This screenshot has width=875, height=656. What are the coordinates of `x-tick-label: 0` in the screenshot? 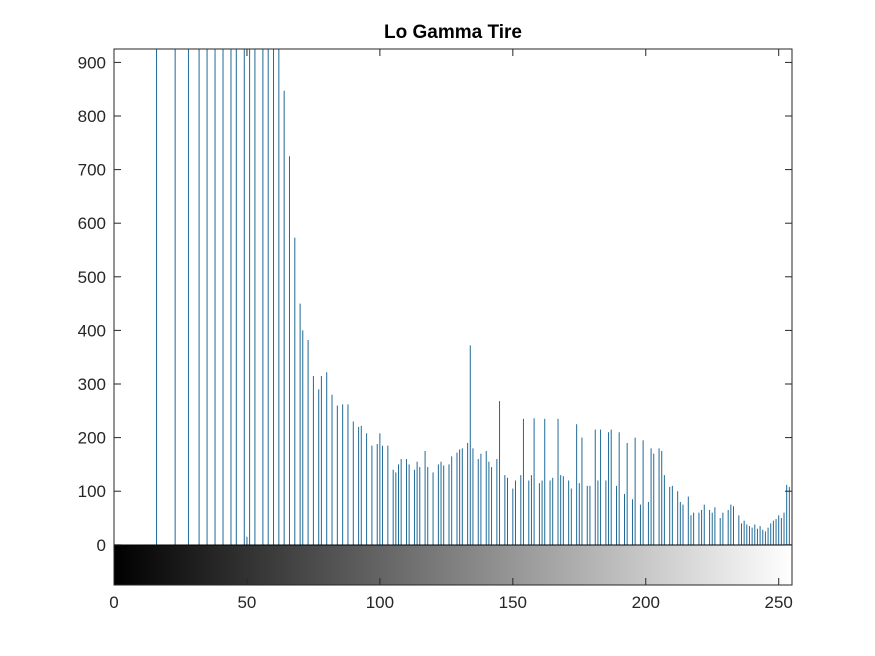 It's located at (113, 602).